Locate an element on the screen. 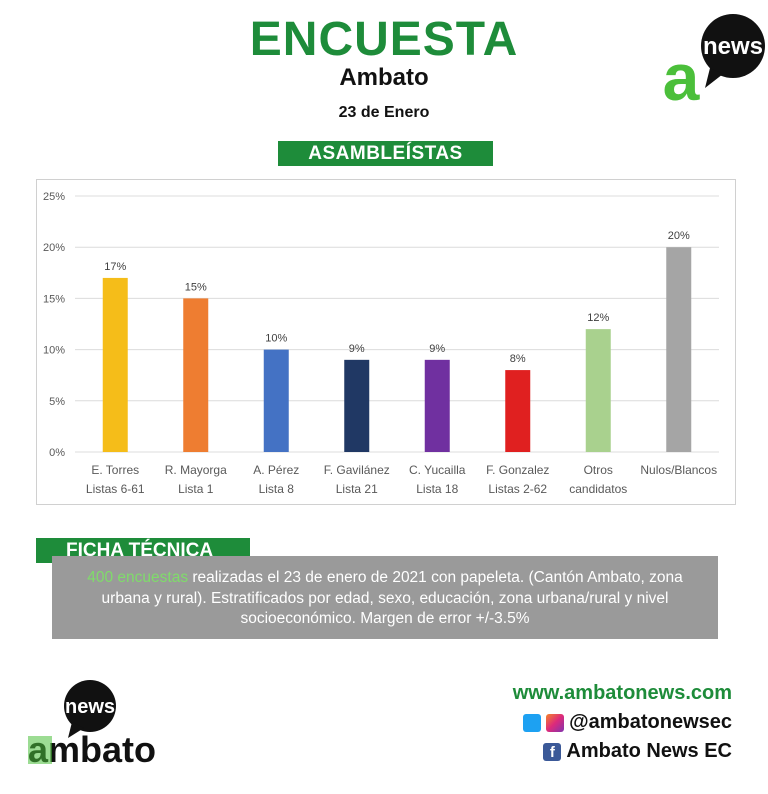 This screenshot has width=768, height=794. x-tick-label: candidatos is located at coordinates (598, 489).